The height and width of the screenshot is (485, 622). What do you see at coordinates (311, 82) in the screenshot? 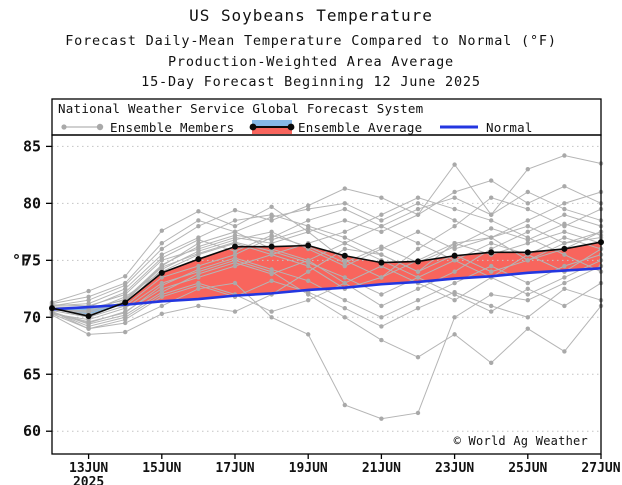
I see `chart-subtitle3: 15-Day Forecast Beginning 12 June 2025` at bounding box center [311, 82].